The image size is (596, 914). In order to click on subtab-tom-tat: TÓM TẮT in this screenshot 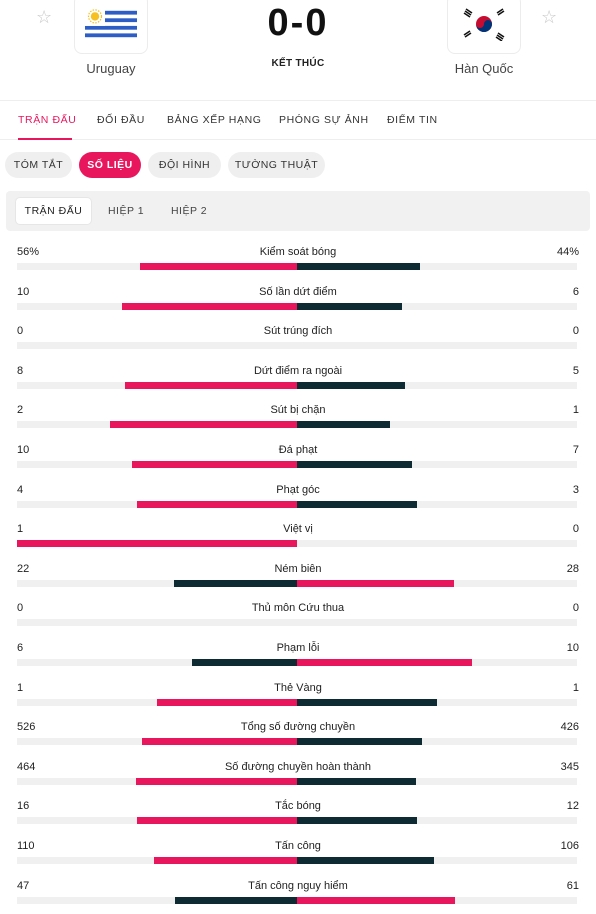, I will do `click(38, 165)`.